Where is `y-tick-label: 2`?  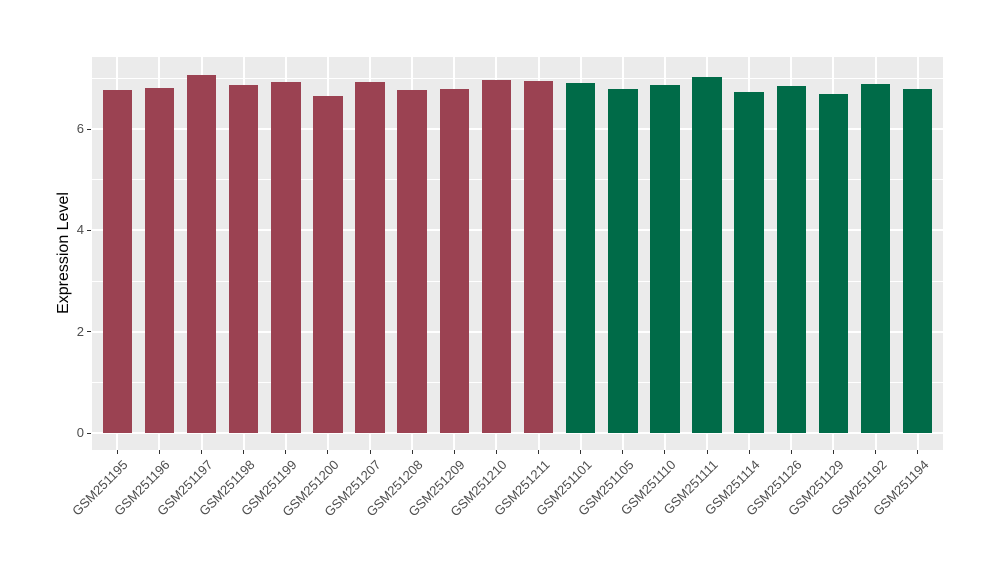 y-tick-label: 2 is located at coordinates (80, 331).